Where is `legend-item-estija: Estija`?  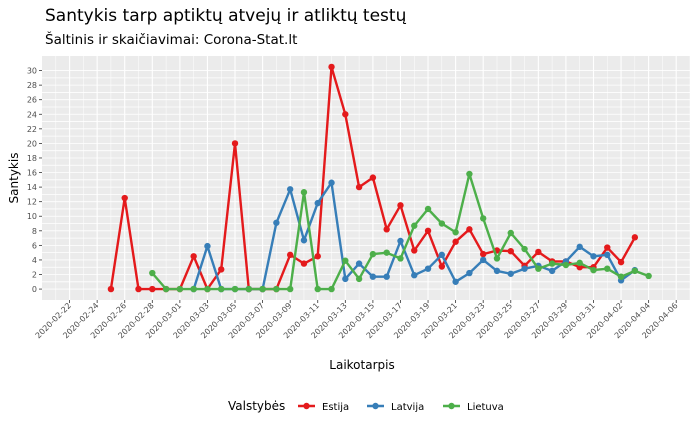
legend-item-estija: Estija is located at coordinates (323, 407).